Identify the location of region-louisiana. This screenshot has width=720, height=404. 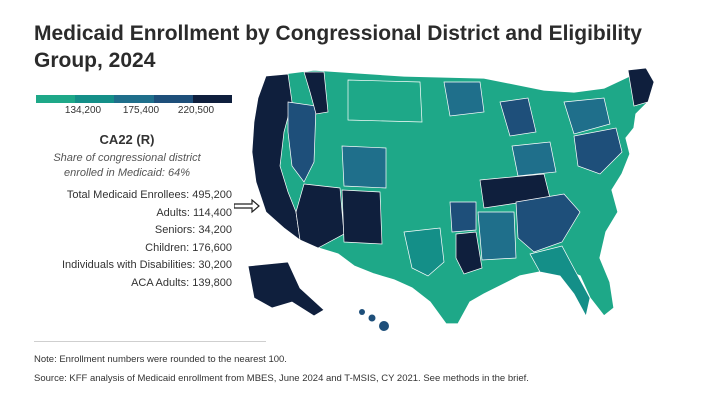
(469, 253).